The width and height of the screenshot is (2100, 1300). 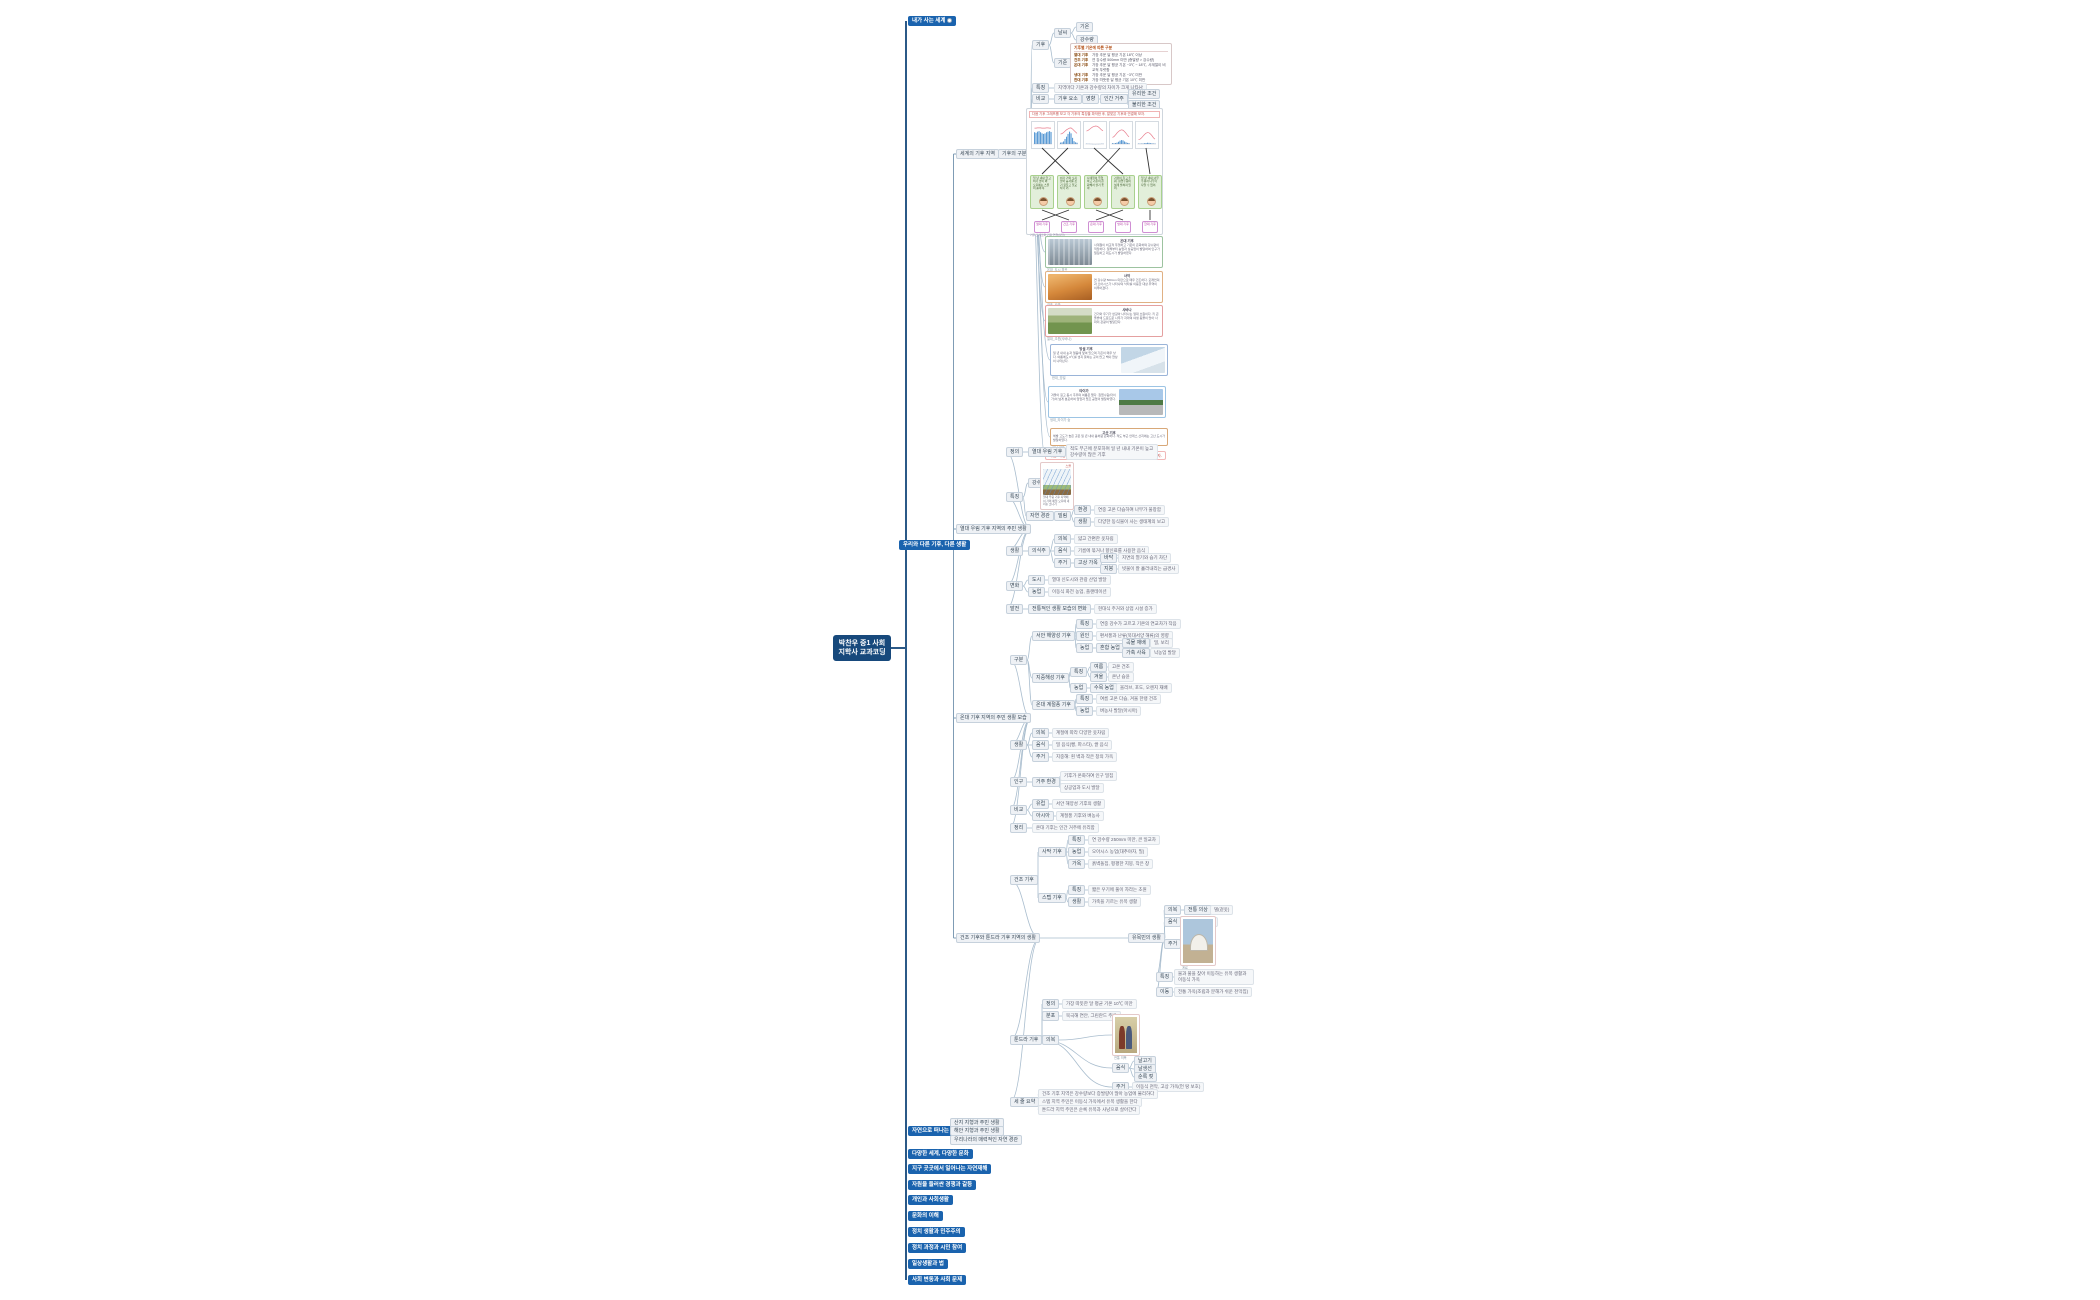 What do you see at coordinates (1051, 1039) in the screenshot?
I see `node-d3c: 의복` at bounding box center [1051, 1039].